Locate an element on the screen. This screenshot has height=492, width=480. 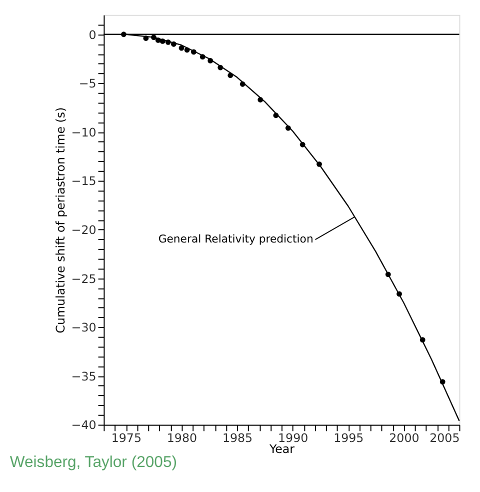
y-axis-title: Cumulative shift of periastron time (s) is located at coordinates (60, 220).